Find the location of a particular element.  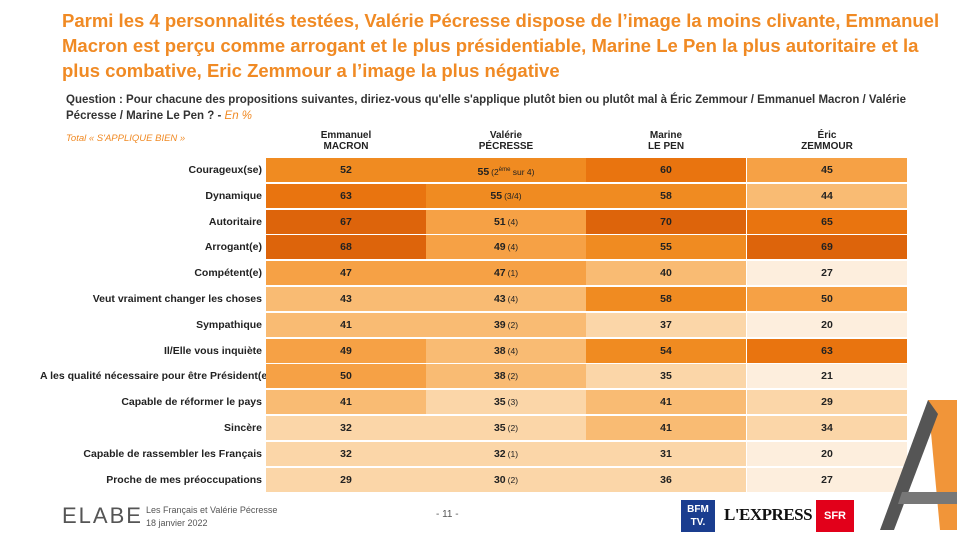

cell-lepen: 70 is located at coordinates (666, 221).